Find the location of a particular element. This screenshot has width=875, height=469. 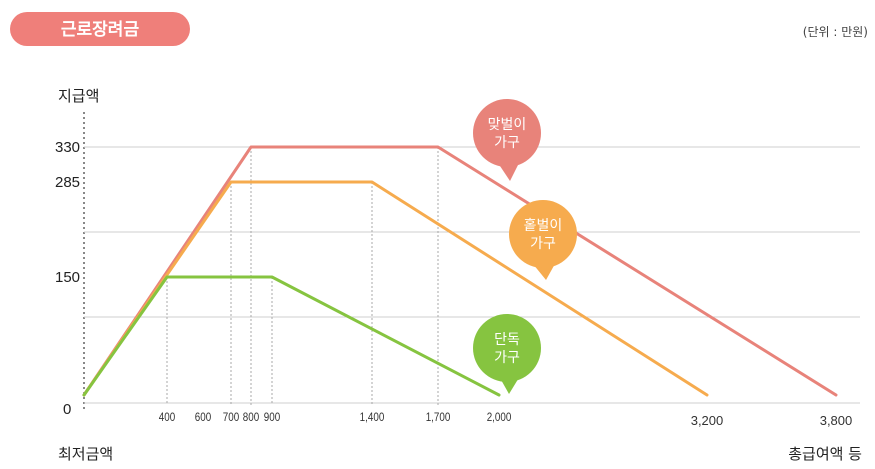

x-tick-1700: 1,700 is located at coordinates (438, 417).